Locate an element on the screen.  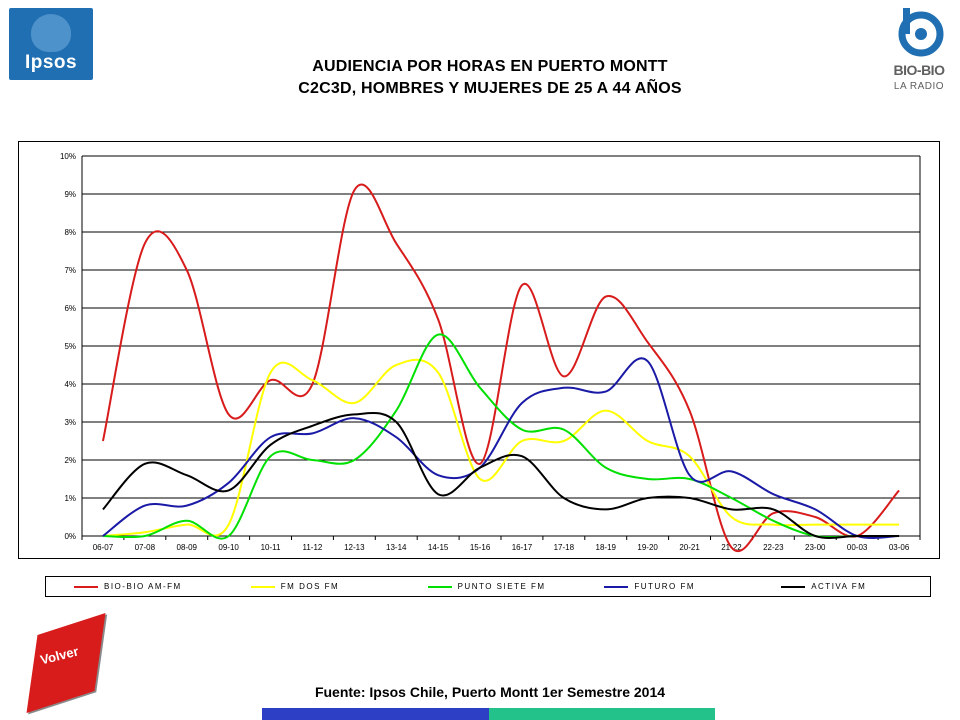
x-tick-label: 23-00 is located at coordinates (815, 547).